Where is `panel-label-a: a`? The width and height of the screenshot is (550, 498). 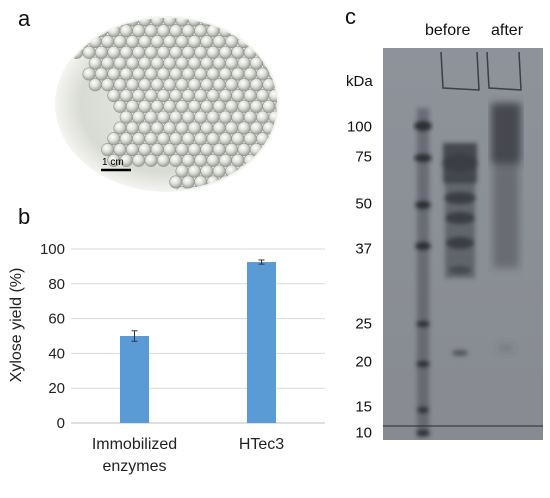
panel-label-a: a is located at coordinates (24, 18).